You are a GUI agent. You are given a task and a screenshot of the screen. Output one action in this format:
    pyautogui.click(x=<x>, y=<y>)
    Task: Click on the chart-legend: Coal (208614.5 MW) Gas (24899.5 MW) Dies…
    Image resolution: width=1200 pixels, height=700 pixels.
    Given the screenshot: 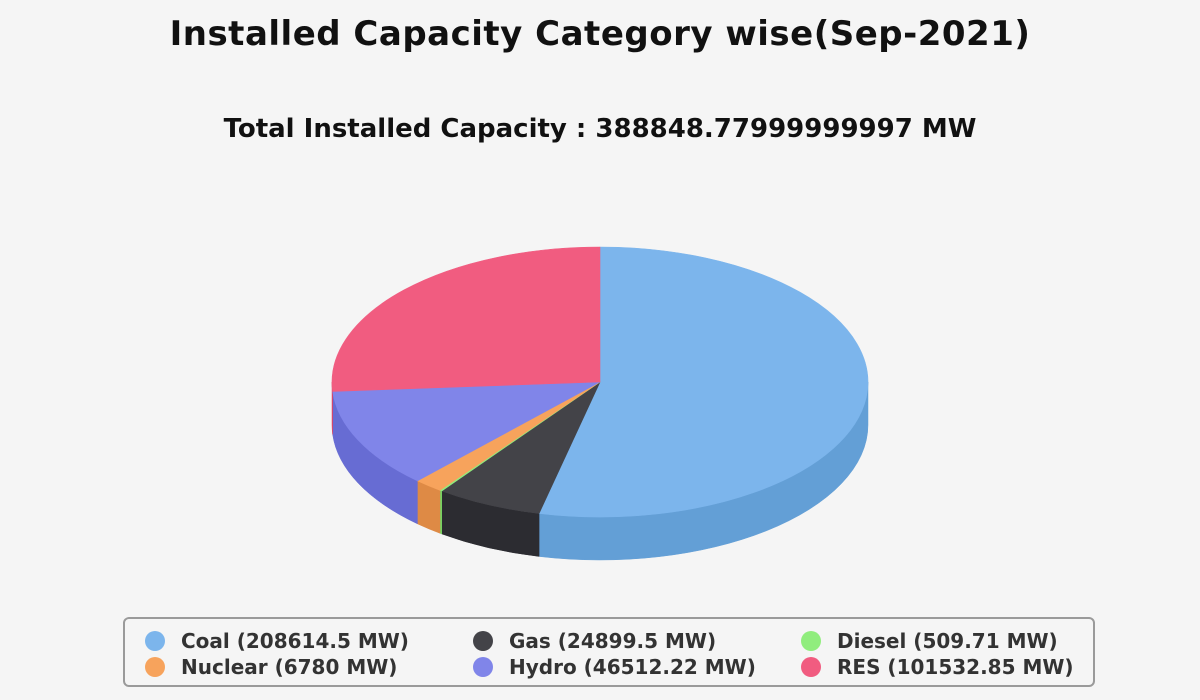 What is the action you would take?
    pyautogui.click(x=609, y=652)
    